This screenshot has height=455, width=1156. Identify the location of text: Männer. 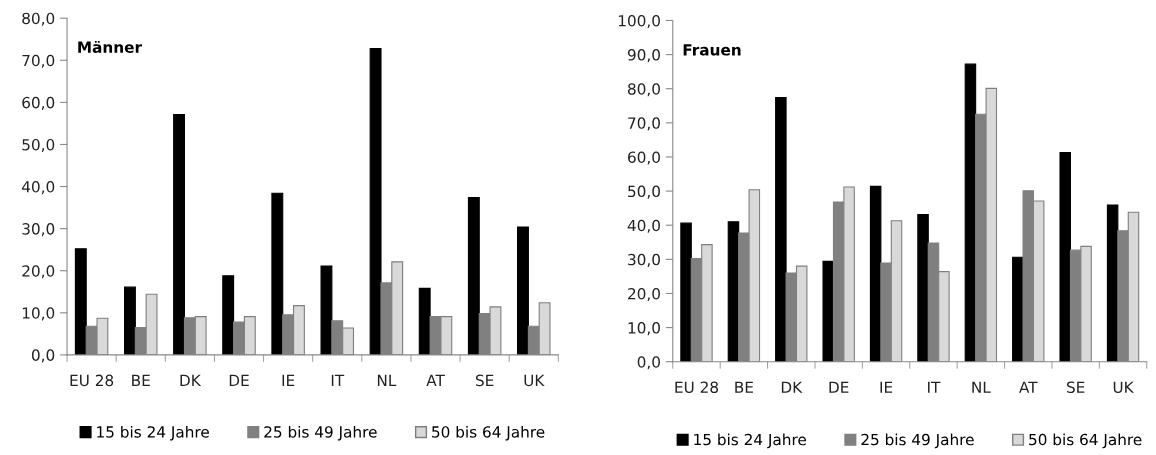
(110, 46).